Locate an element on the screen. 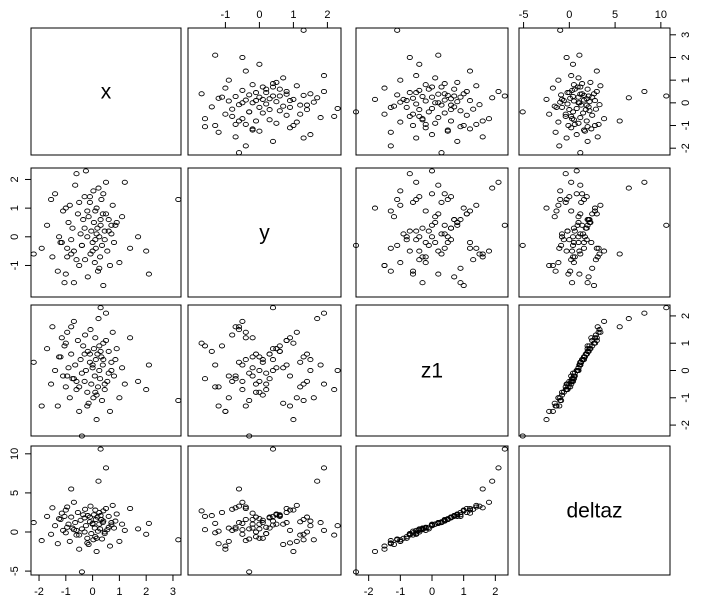 The image size is (704, 607). tick-label: 1 is located at coordinates (686, 80).